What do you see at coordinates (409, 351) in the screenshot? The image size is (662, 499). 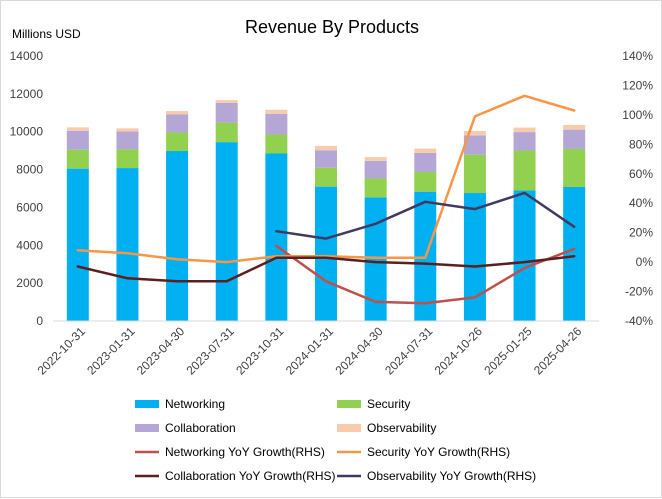 I see `x-tick-label: 2024-07-31` at bounding box center [409, 351].